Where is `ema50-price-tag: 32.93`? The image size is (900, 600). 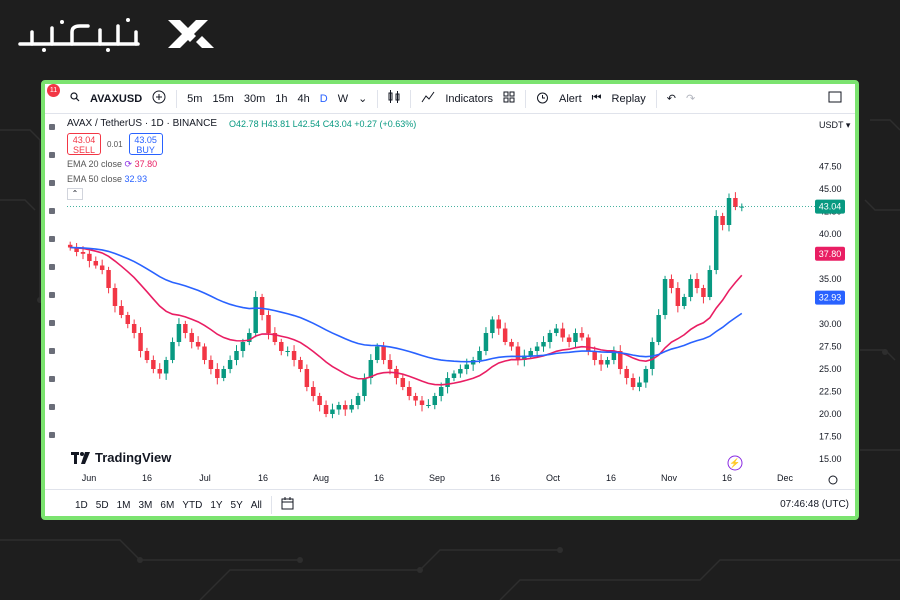
ema50-price-tag: 32.93 is located at coordinates (830, 298).